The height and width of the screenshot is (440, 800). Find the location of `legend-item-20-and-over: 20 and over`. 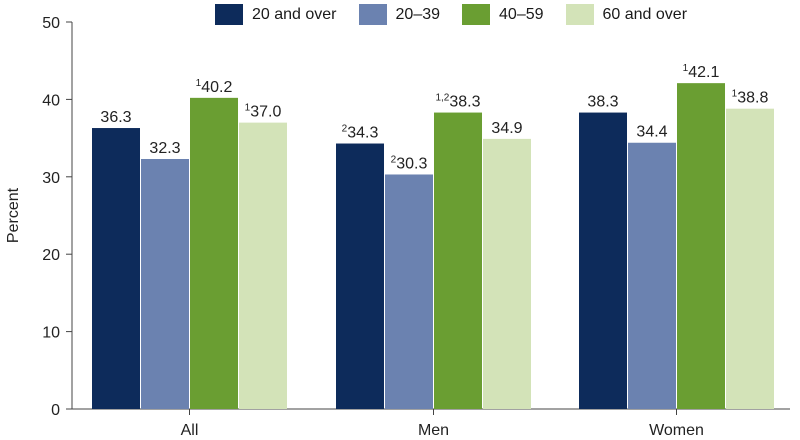

legend-item-20-and-over: 20 and over is located at coordinates (276, 14).